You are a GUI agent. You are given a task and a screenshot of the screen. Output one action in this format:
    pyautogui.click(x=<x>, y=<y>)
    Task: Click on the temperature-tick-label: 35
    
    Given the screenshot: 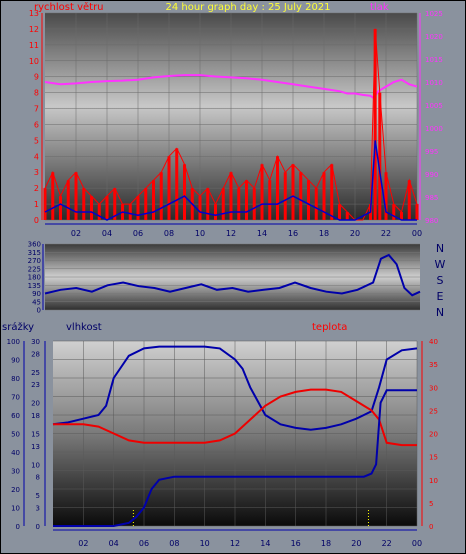 What is the action you would take?
    pyautogui.click(x=433, y=365)
    